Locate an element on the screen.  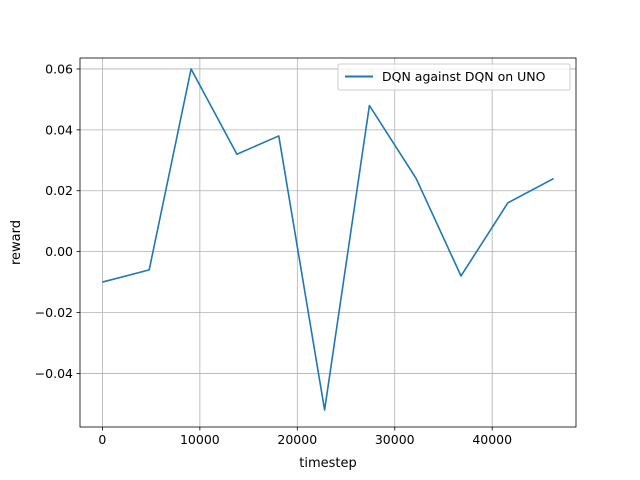
x-tick-label: 10000 is located at coordinates (200, 439).